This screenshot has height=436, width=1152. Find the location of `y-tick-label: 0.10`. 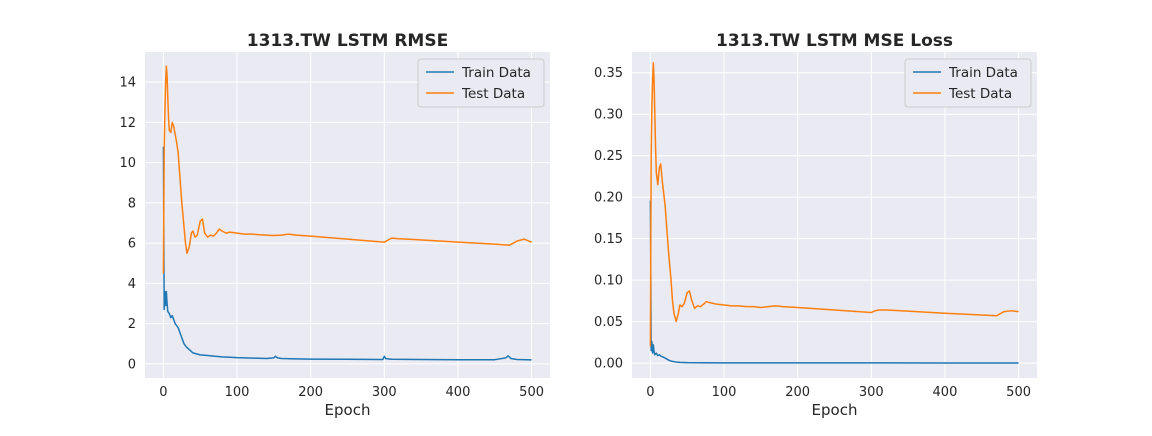

y-tick-label: 0.10 is located at coordinates (608, 281).